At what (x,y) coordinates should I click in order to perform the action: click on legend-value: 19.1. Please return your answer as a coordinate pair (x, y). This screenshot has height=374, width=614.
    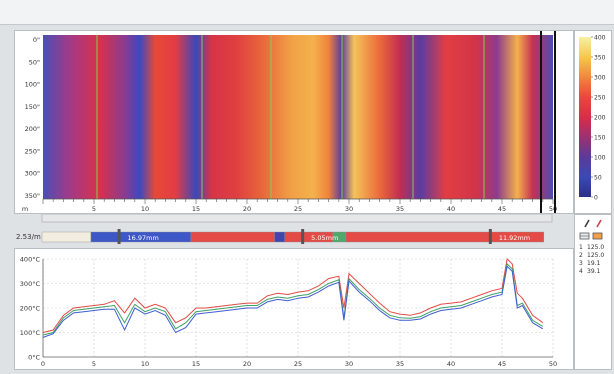
    Looking at the image, I should click on (594, 263).